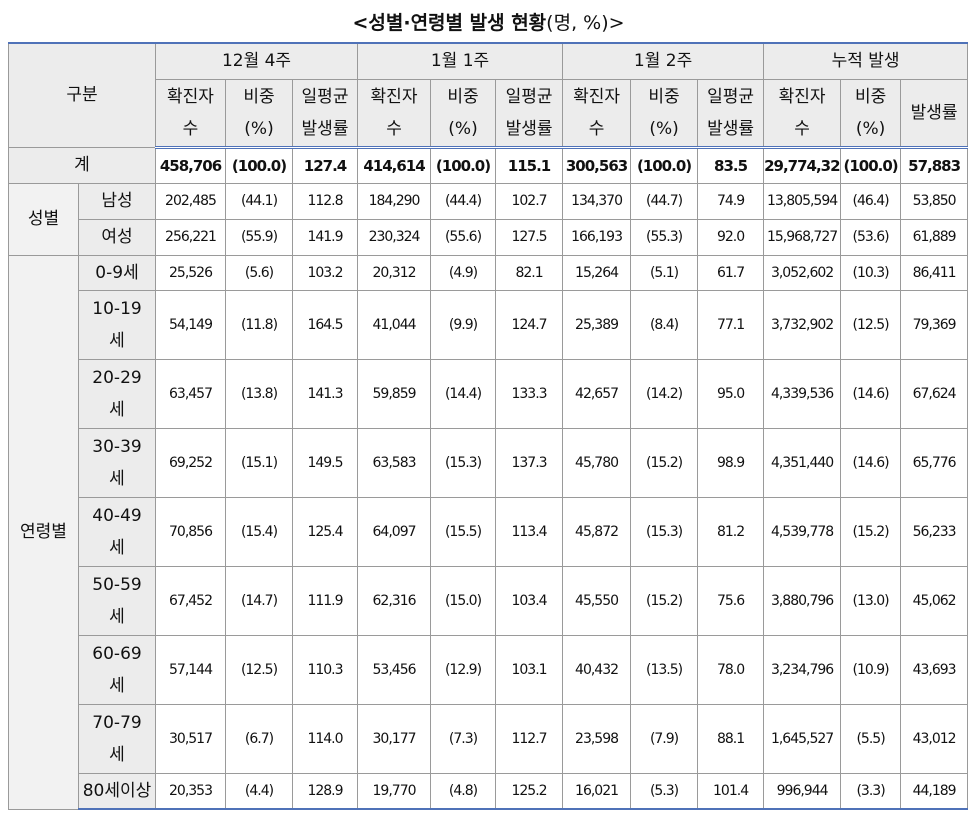  I want to click on cell: 25,526, so click(190, 272).